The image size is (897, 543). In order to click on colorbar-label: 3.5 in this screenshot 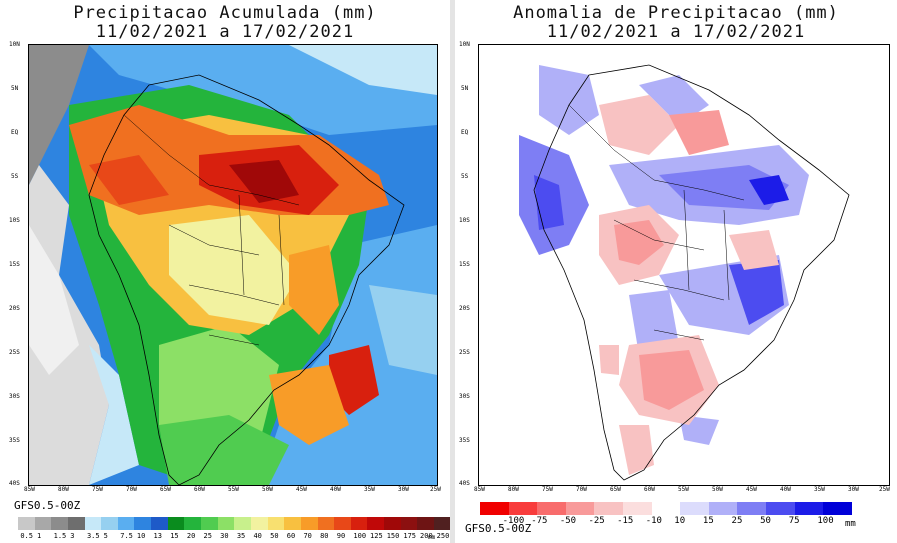, I will do `click(93, 536)`.